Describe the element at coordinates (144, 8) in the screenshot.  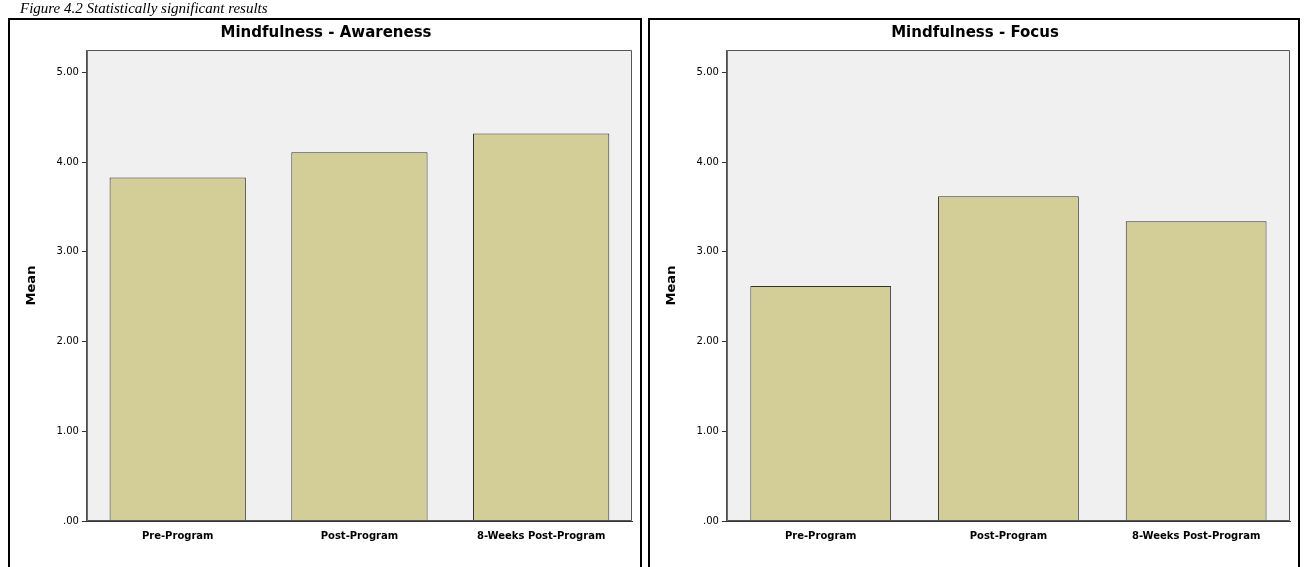
I see `caption: Figure 4.2 Statistically significant results` at that location.